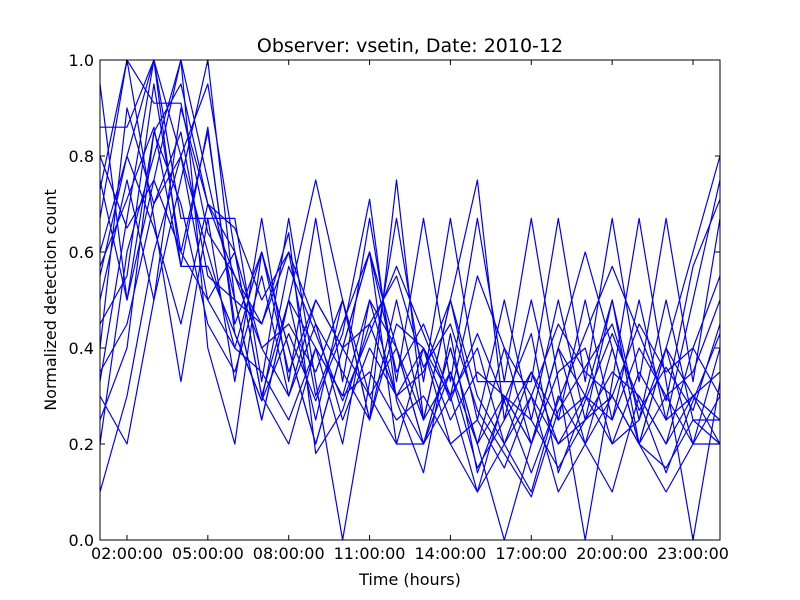  What do you see at coordinates (50, 300) in the screenshot?
I see `y-axis-label: Normalized detection count` at bounding box center [50, 300].